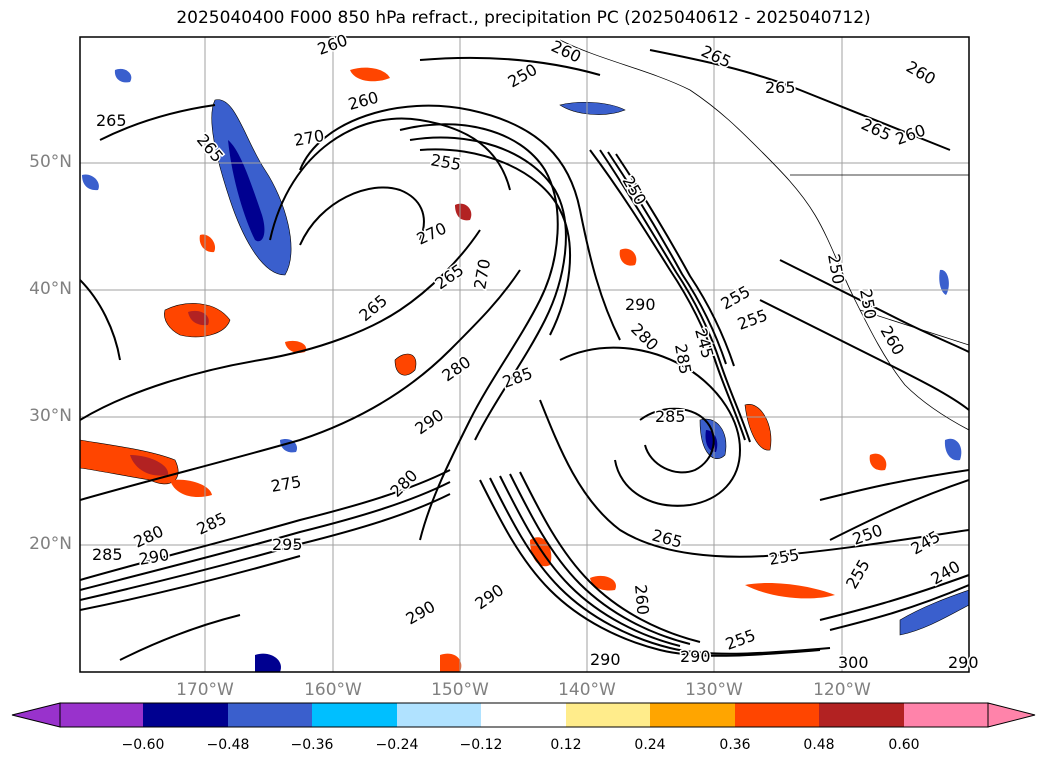 The height and width of the screenshot is (765, 1047). I want to click on colorbar-tick-label: −0.48, so click(228, 745).